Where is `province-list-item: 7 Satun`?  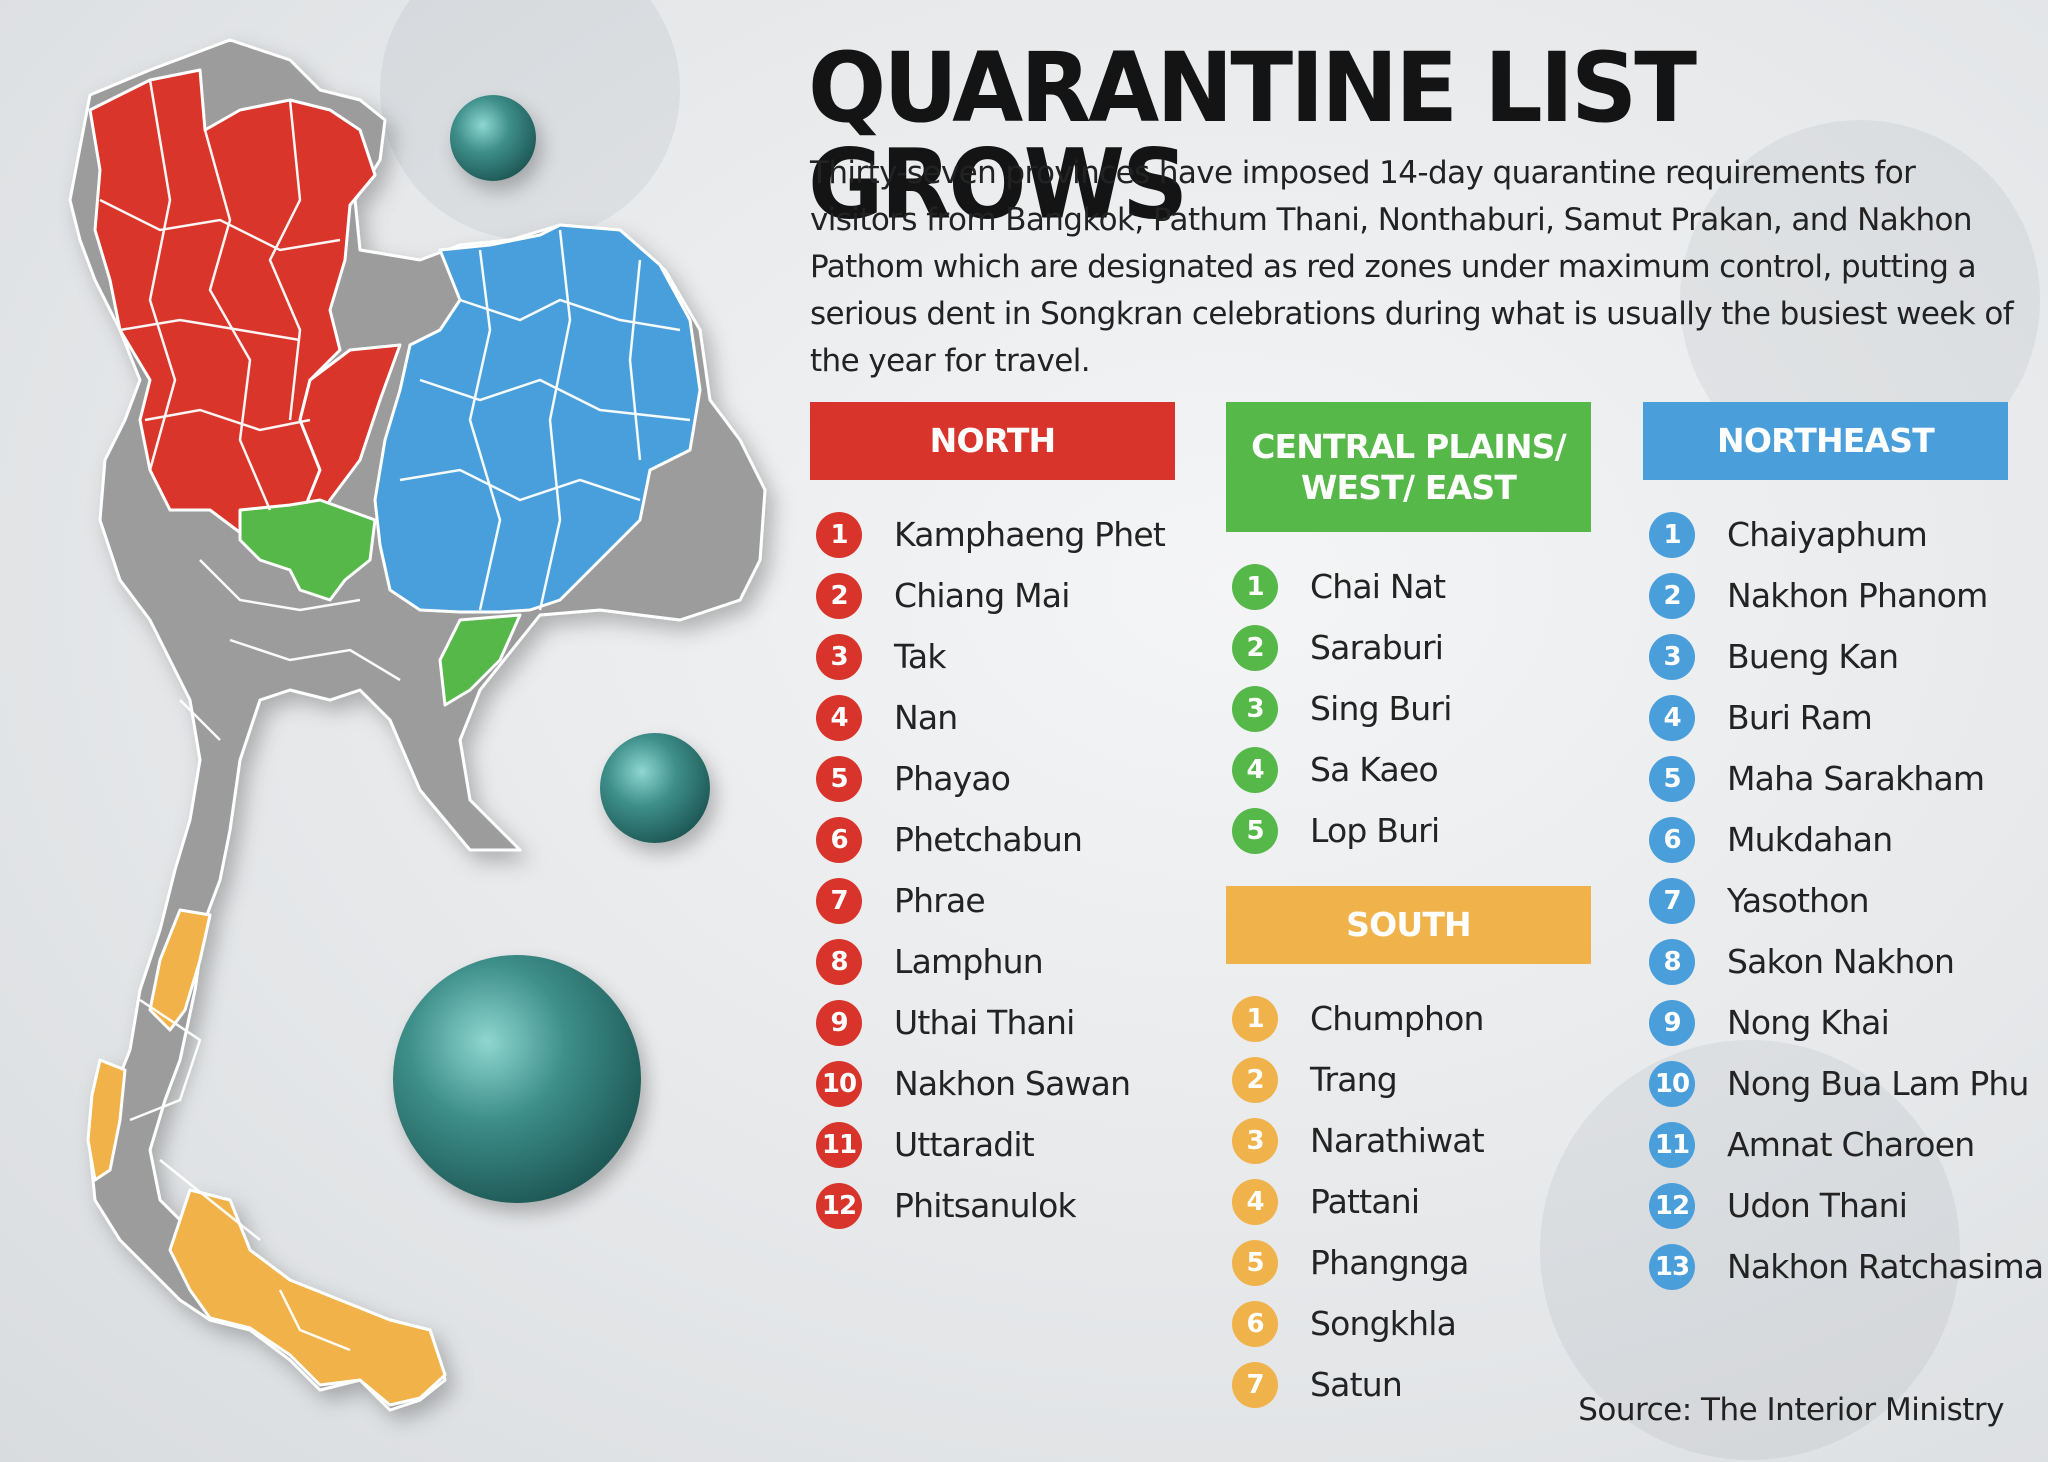 province-list-item: 7 Satun is located at coordinates (1408, 1384).